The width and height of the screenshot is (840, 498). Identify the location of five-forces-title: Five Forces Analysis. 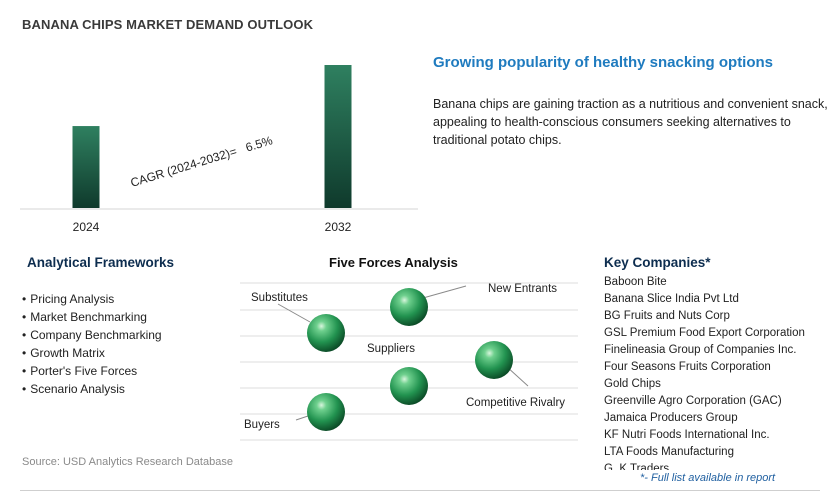
(393, 262).